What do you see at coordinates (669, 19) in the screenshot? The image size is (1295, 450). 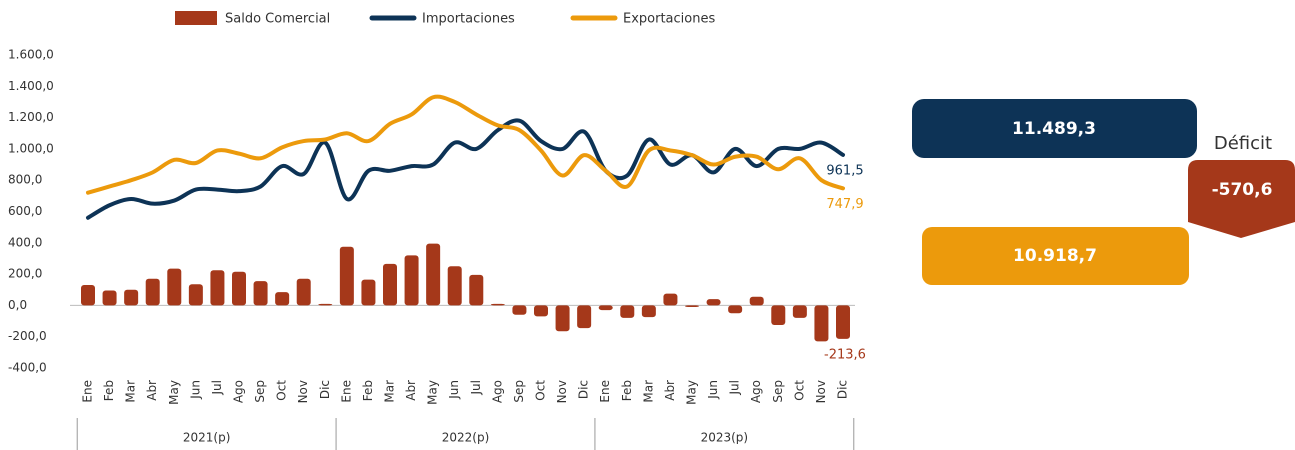 I see `legend-label: Exportaciones` at bounding box center [669, 19].